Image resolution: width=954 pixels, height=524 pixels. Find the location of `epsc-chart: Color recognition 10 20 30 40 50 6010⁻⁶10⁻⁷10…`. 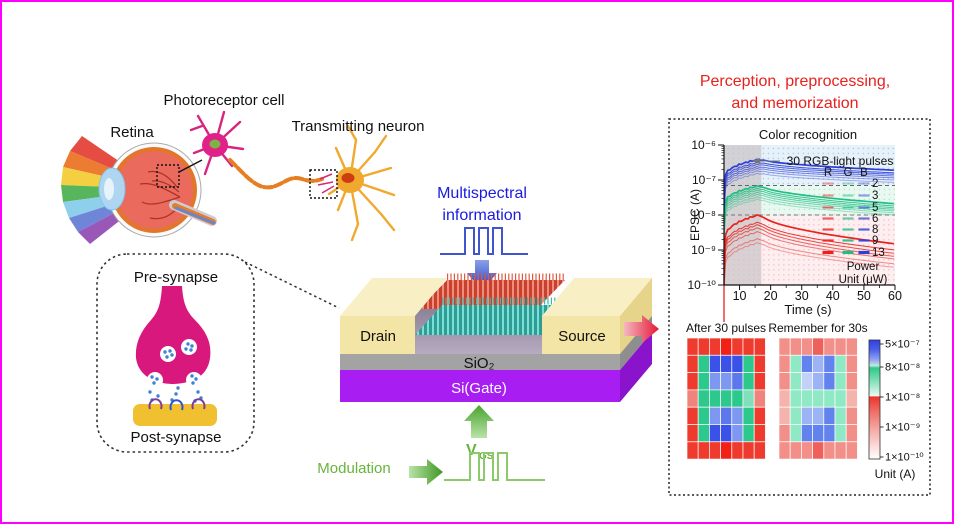

epsc-chart: Color recognition 10 20 30 40 50 6010⁻⁶10⁻⁷10… is located at coordinates (795, 224).